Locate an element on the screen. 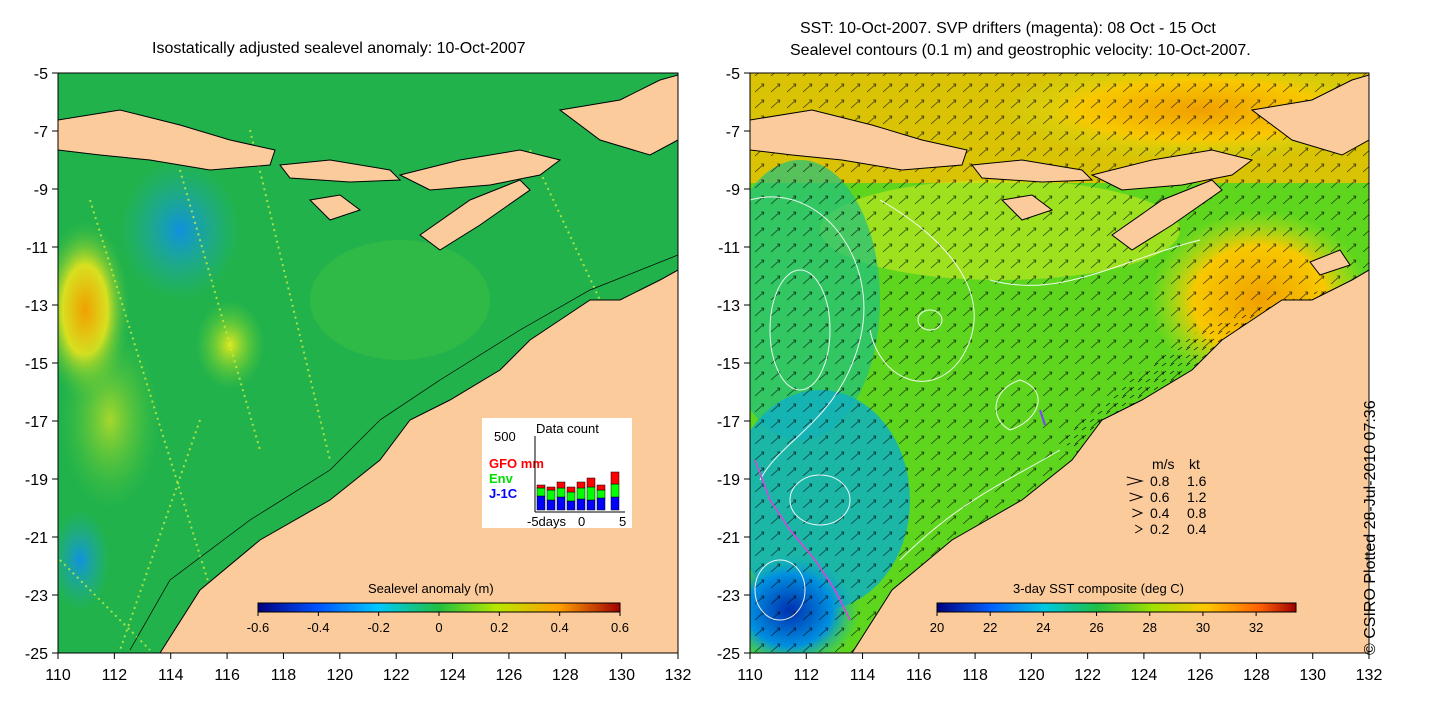 This screenshot has height=720, width=1440. sla-high-anomaly is located at coordinates (230, 345).